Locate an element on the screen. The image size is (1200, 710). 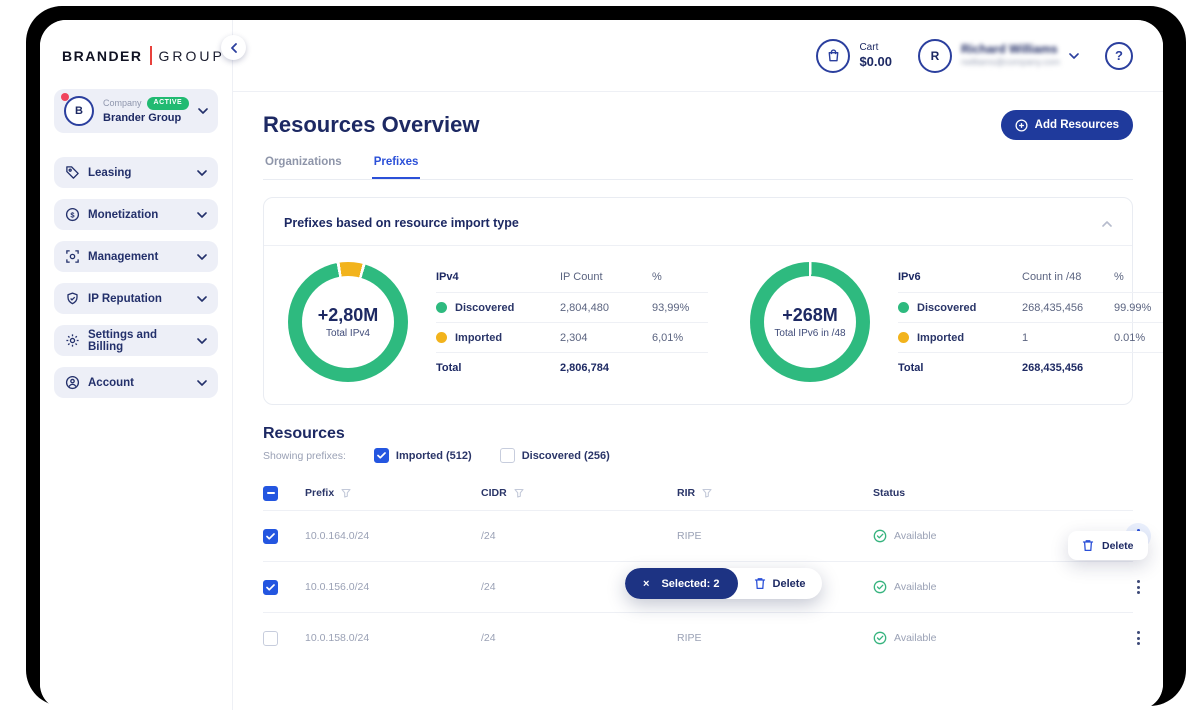
ipv6-col-count: Count in /48 is located at coordinates (1052, 277).